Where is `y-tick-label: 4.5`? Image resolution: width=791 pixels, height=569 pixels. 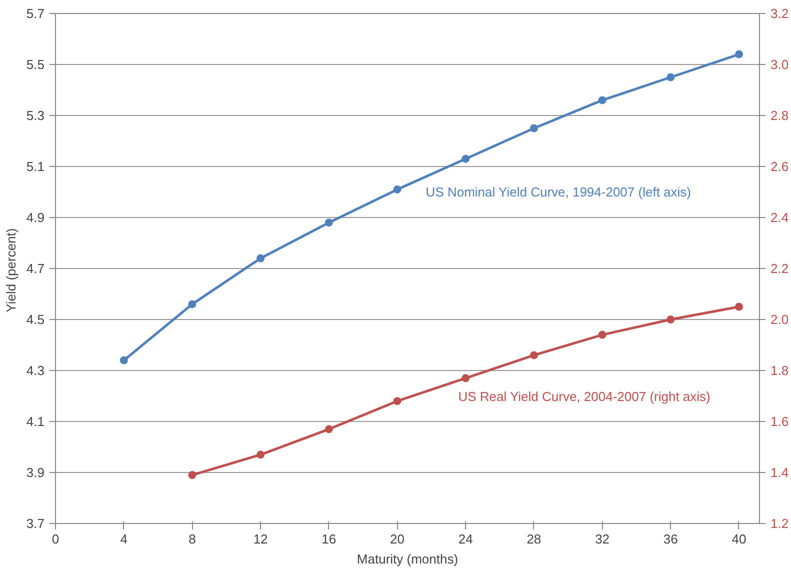 y-tick-label: 4.5 is located at coordinates (35, 319).